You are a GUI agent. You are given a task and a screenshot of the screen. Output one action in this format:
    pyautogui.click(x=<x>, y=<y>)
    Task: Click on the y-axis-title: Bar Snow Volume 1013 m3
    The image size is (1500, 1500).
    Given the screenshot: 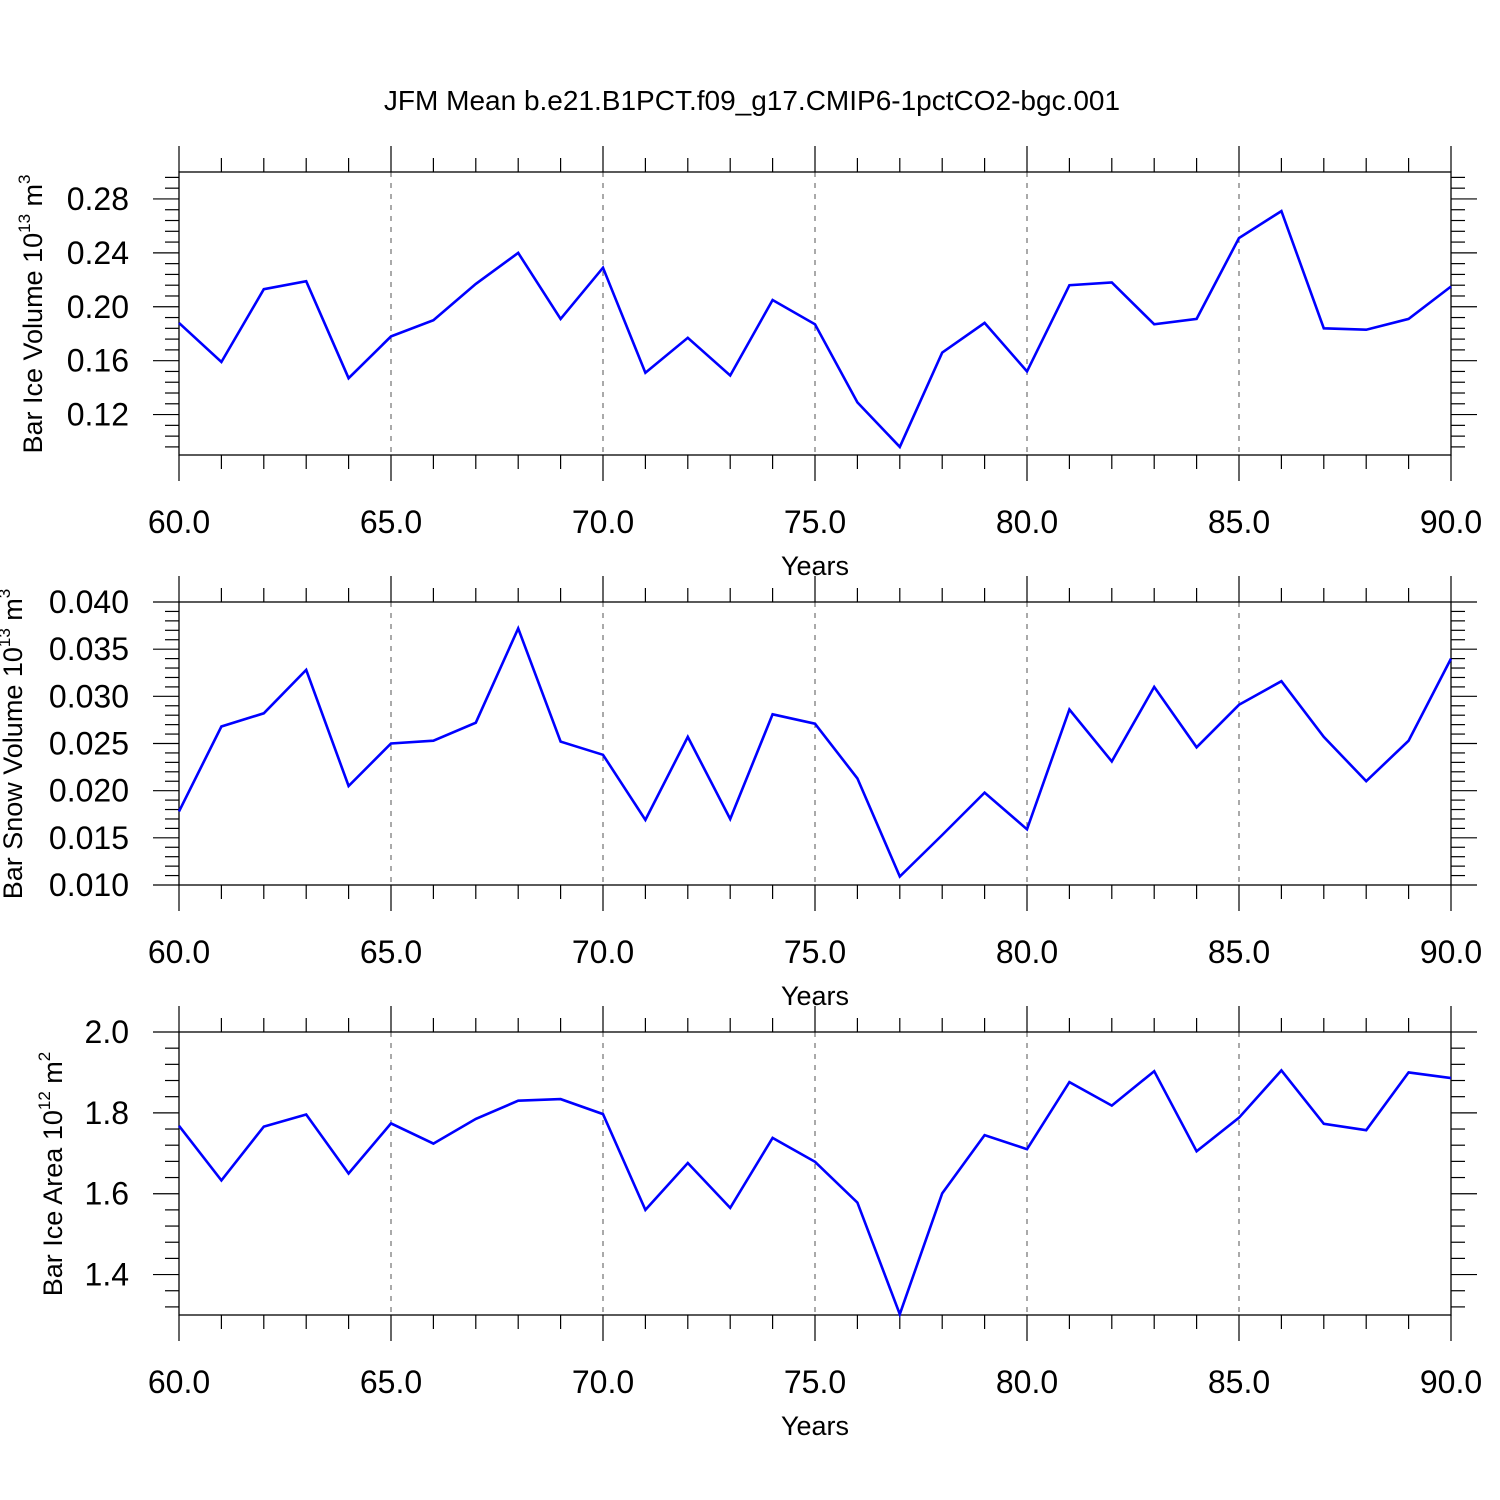 What is the action you would take?
    pyautogui.click(x=14, y=744)
    